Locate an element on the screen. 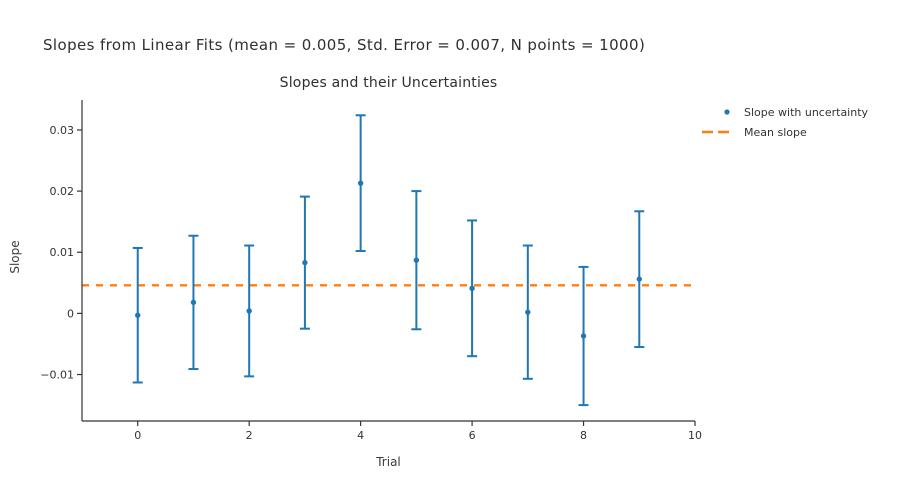  circle-marker-icon is located at coordinates (727, 112).